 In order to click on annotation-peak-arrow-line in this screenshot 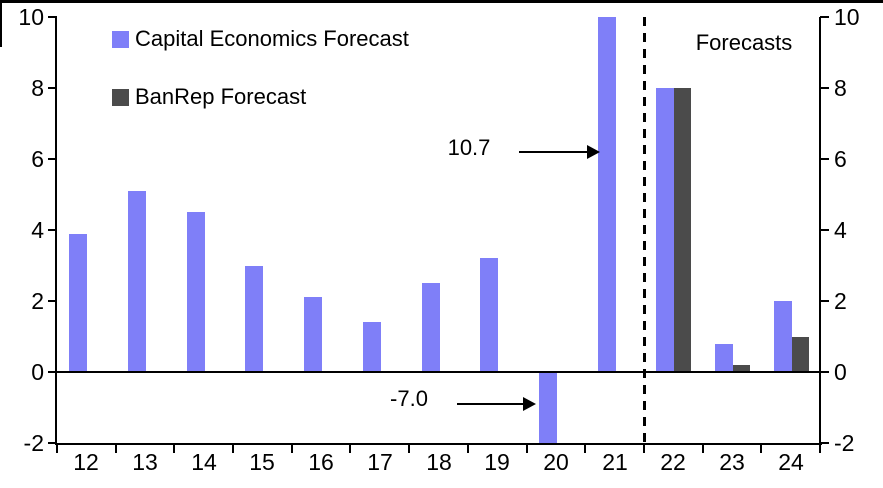, I will do `click(553, 152)`.